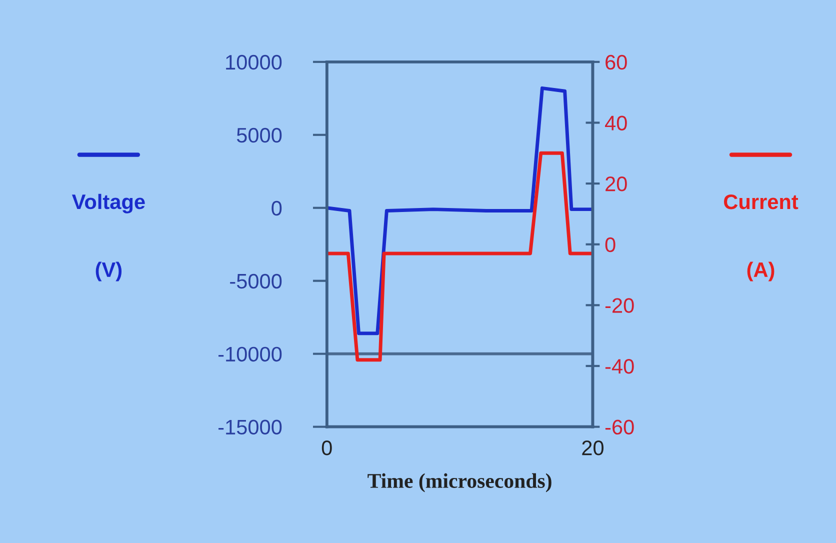  I want to click on y-tick-label: -10000, so click(250, 354).